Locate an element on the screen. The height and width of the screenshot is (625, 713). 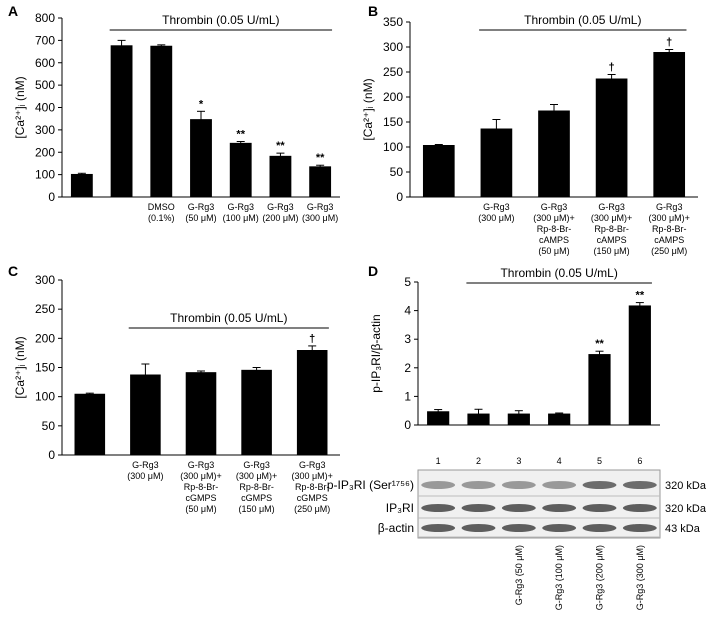
y-tick-label: 3 is located at coordinates (407, 339).